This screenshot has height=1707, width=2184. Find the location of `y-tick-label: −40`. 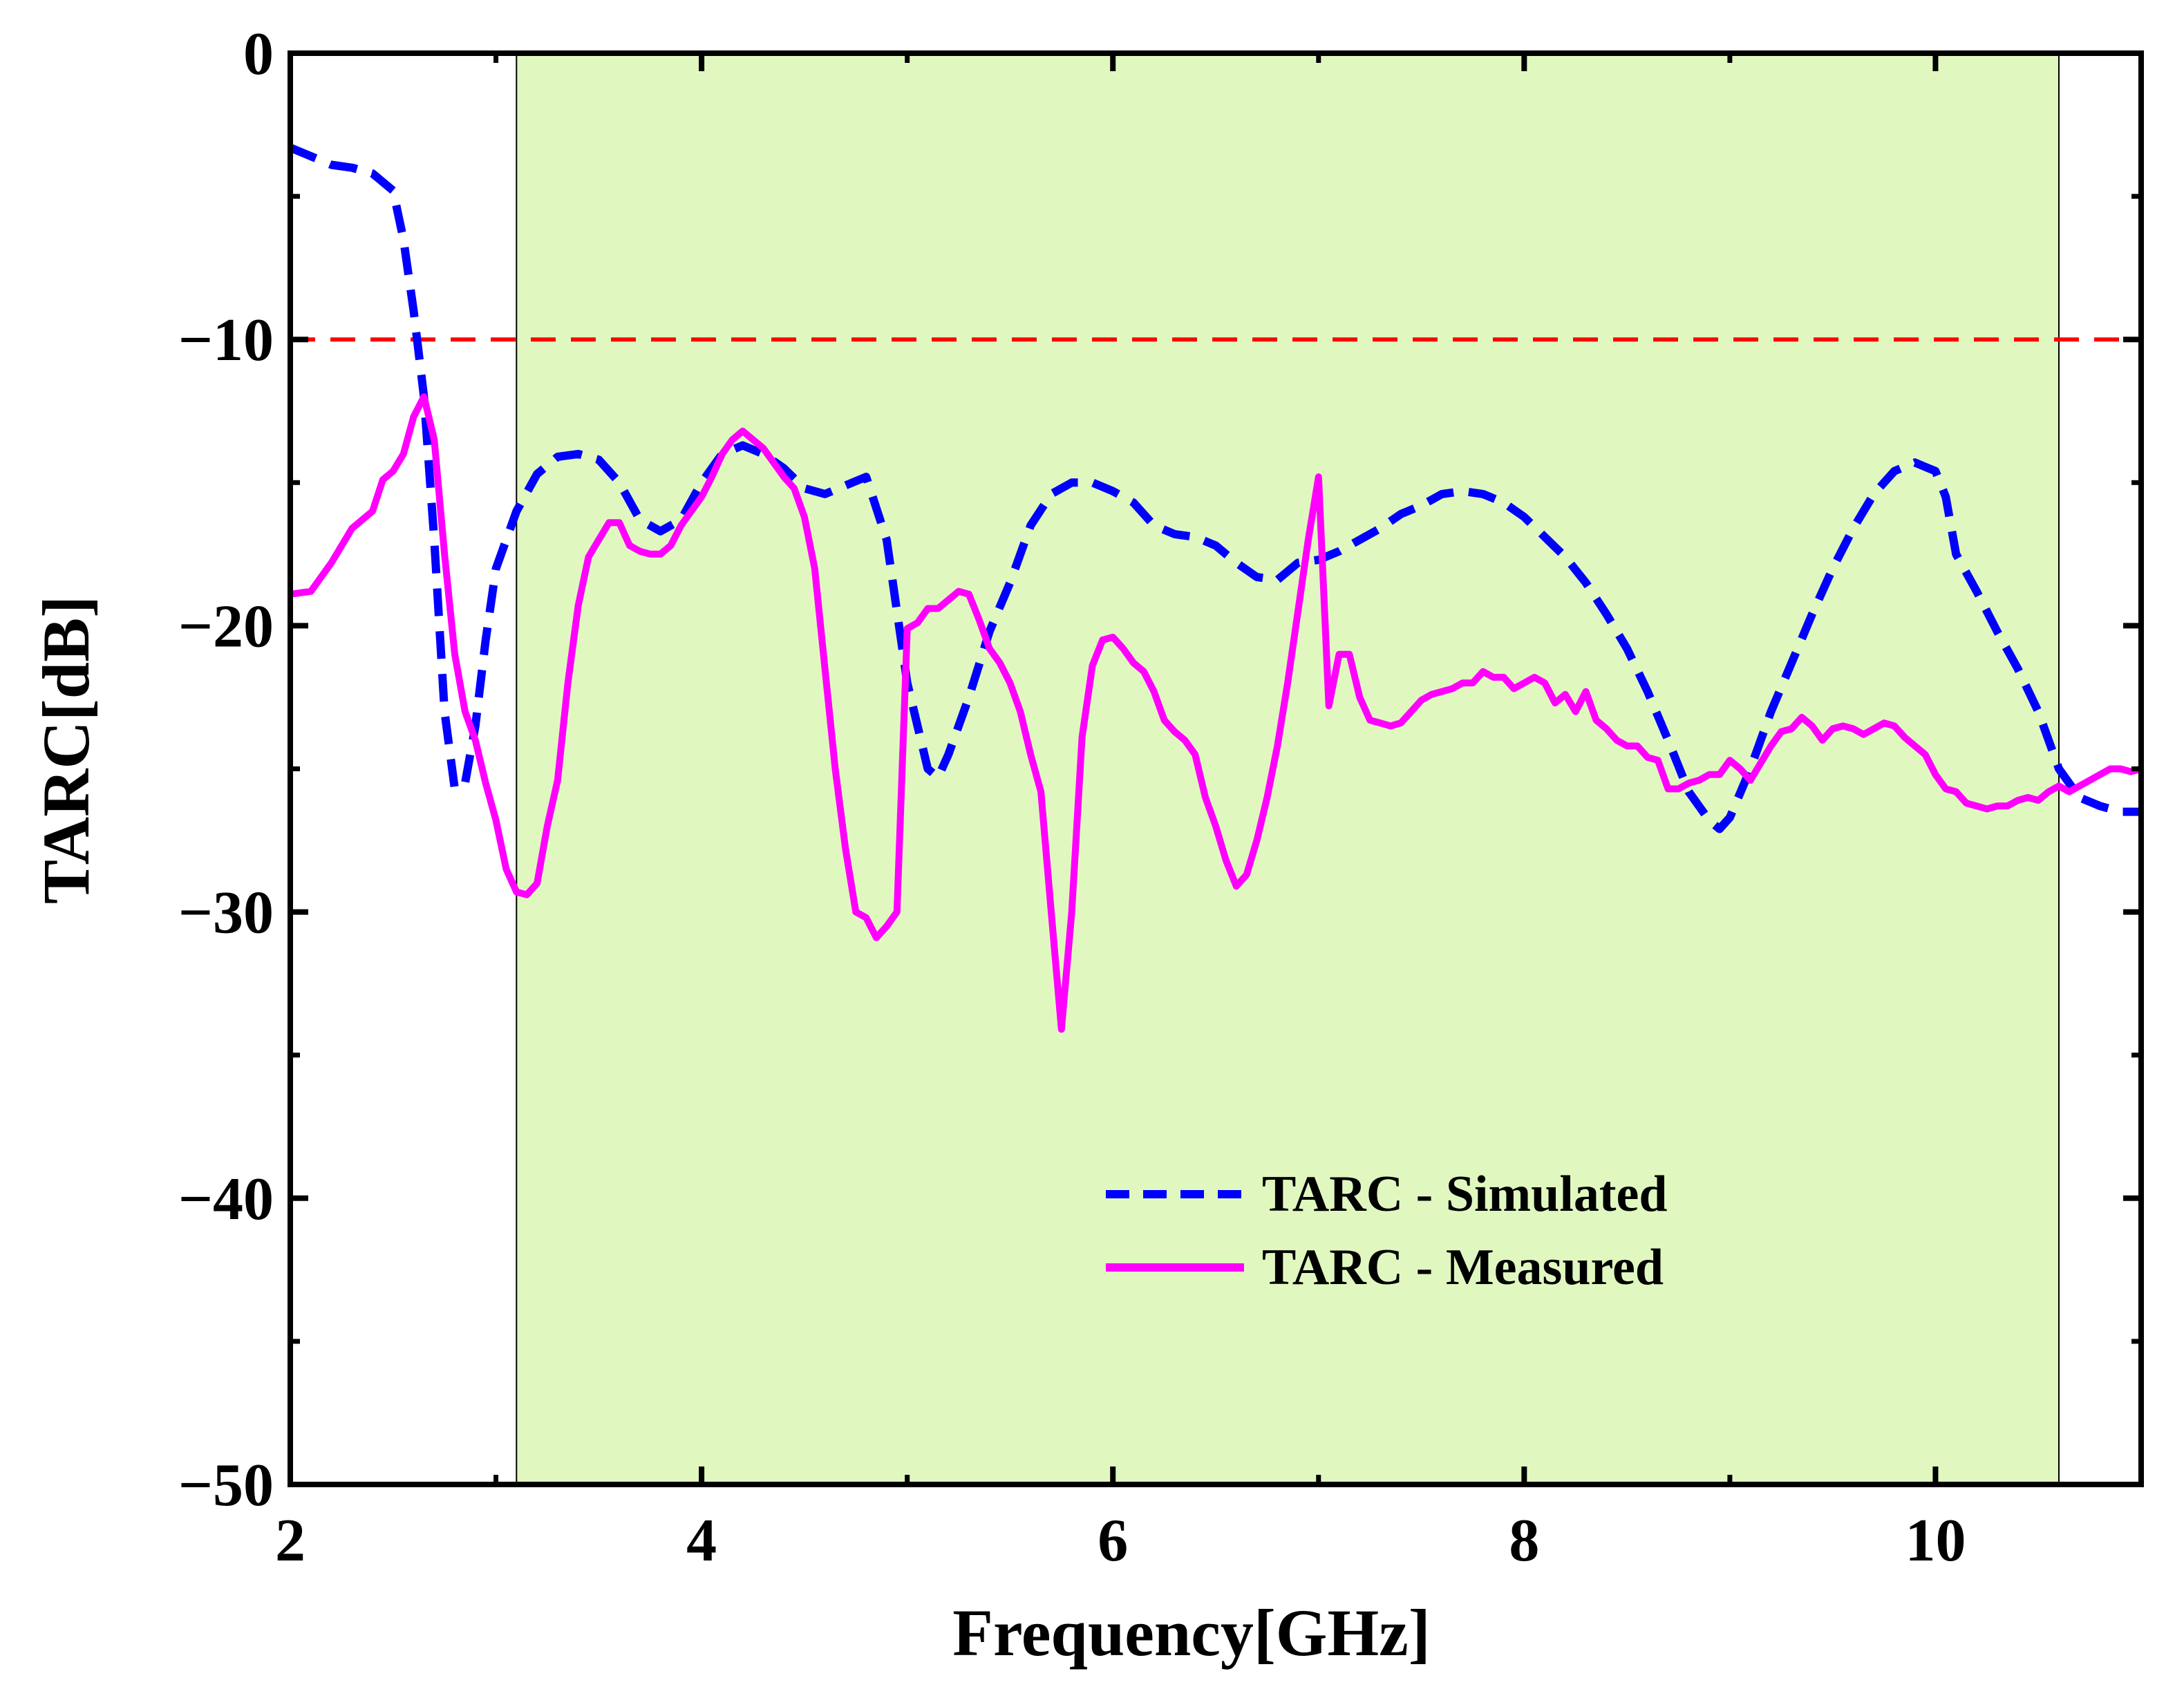

y-tick-label: −40 is located at coordinates (226, 1199).